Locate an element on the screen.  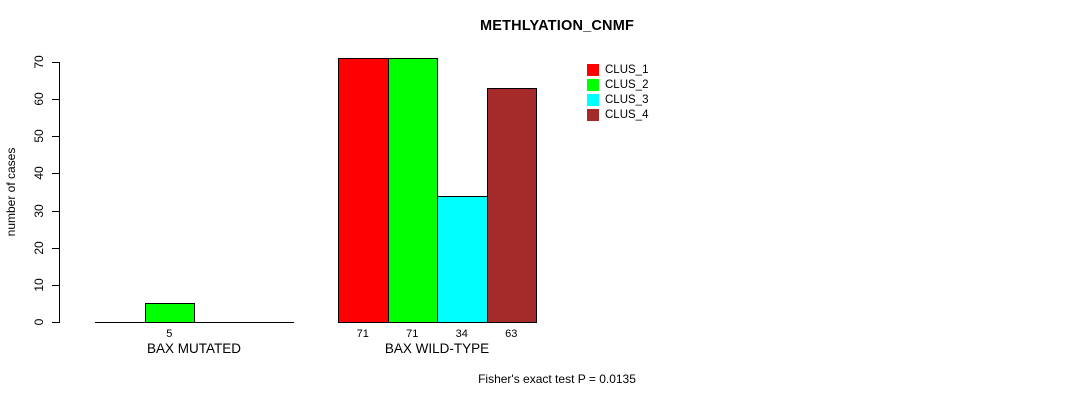
bar-value-label: 5 is located at coordinates (169, 334).